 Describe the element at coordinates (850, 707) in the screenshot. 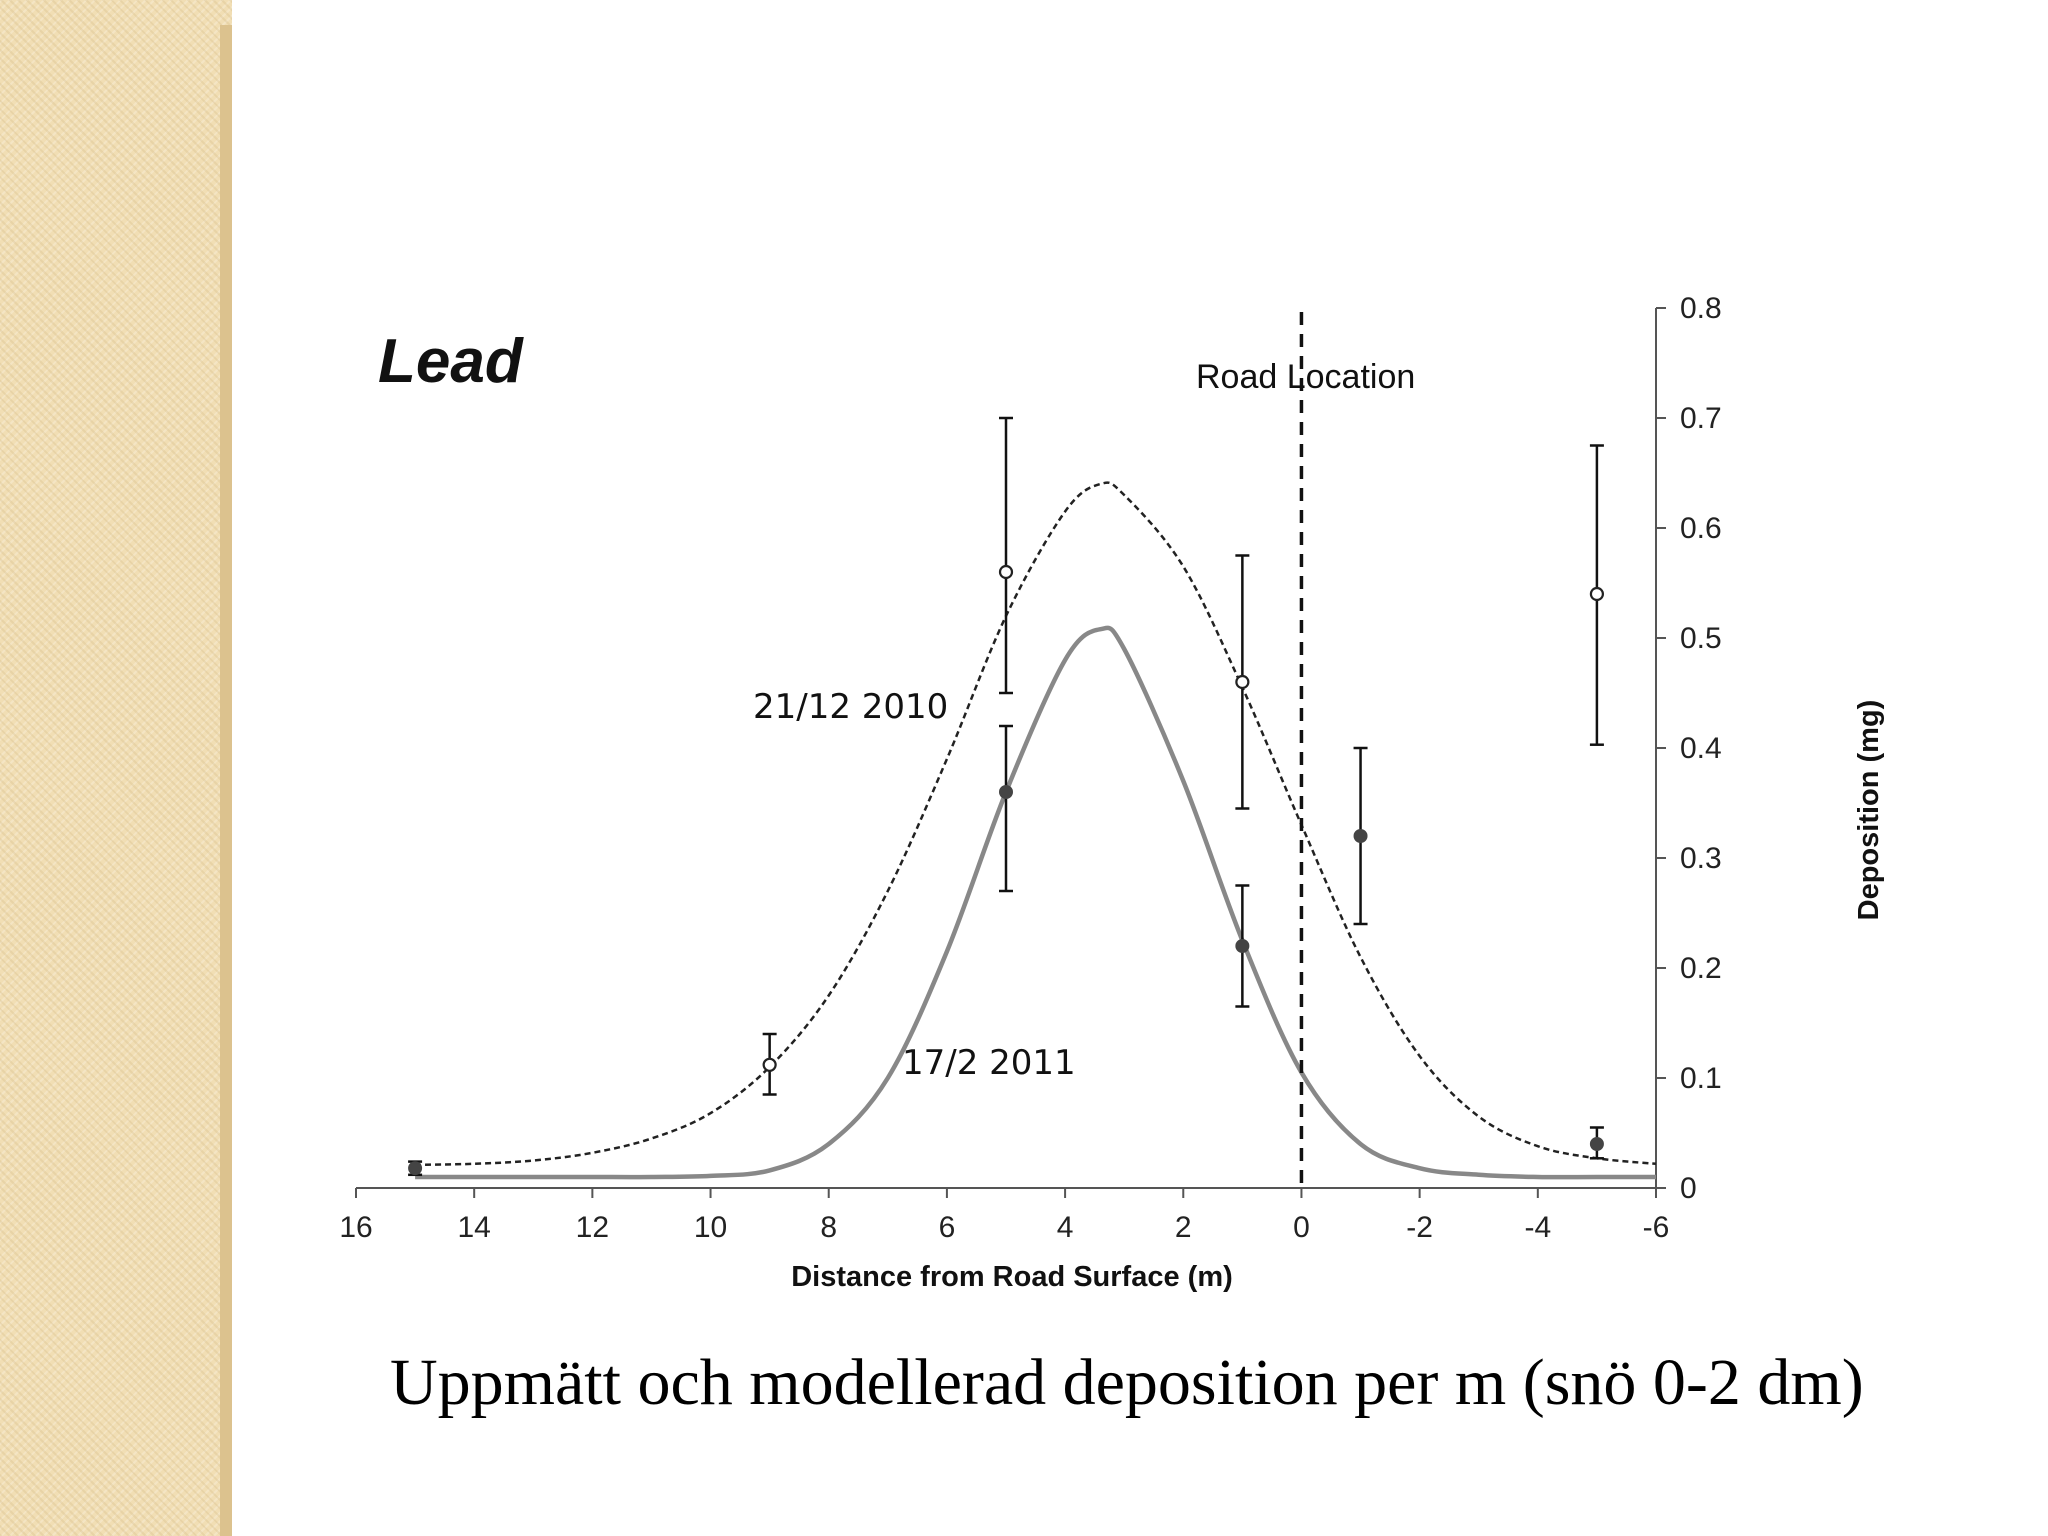

I see `series-label-21-12-2010: 21/12 2010` at that location.